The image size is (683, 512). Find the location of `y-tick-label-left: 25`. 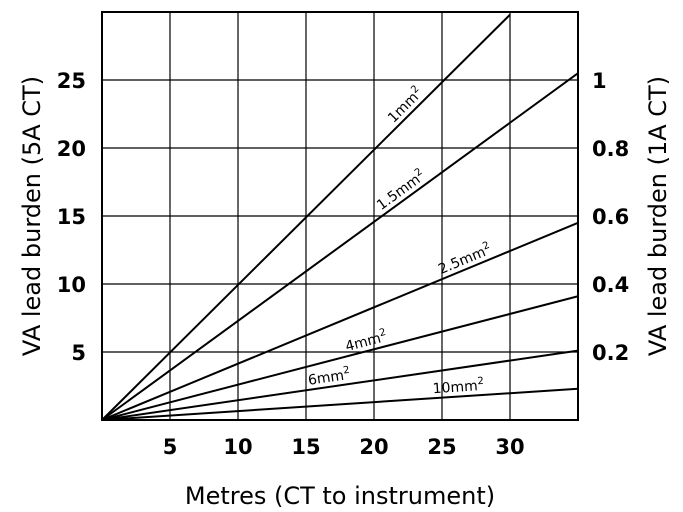

y-tick-label-left: 25 is located at coordinates (71, 81).